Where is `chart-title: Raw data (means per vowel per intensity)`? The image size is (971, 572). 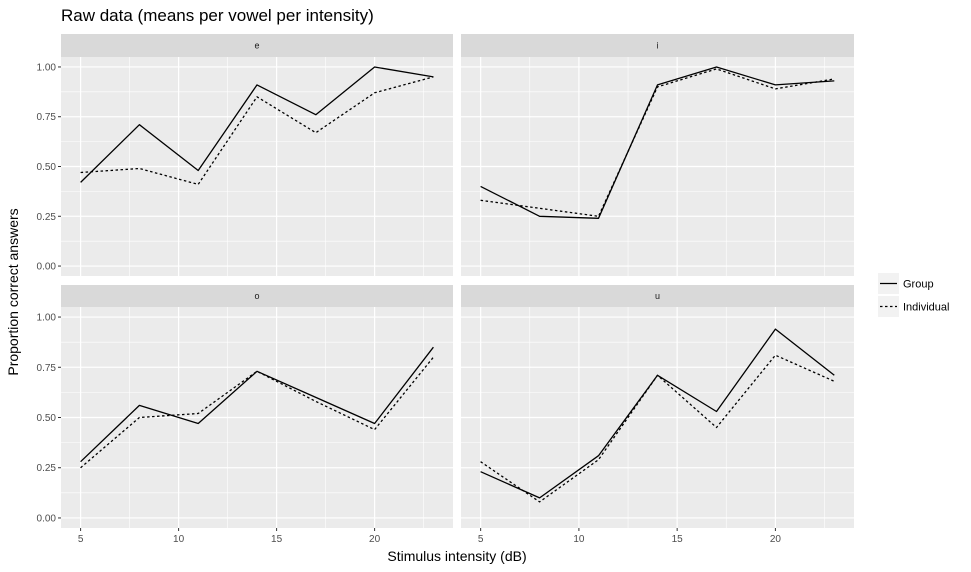
chart-title: Raw data (means per vowel per intensity) is located at coordinates (217, 15).